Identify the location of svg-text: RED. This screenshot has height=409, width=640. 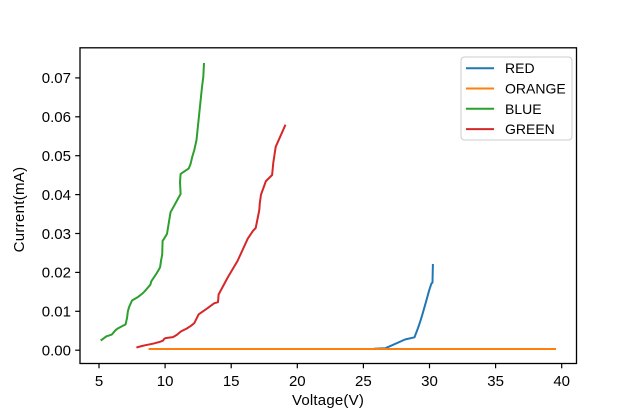
(520, 68).